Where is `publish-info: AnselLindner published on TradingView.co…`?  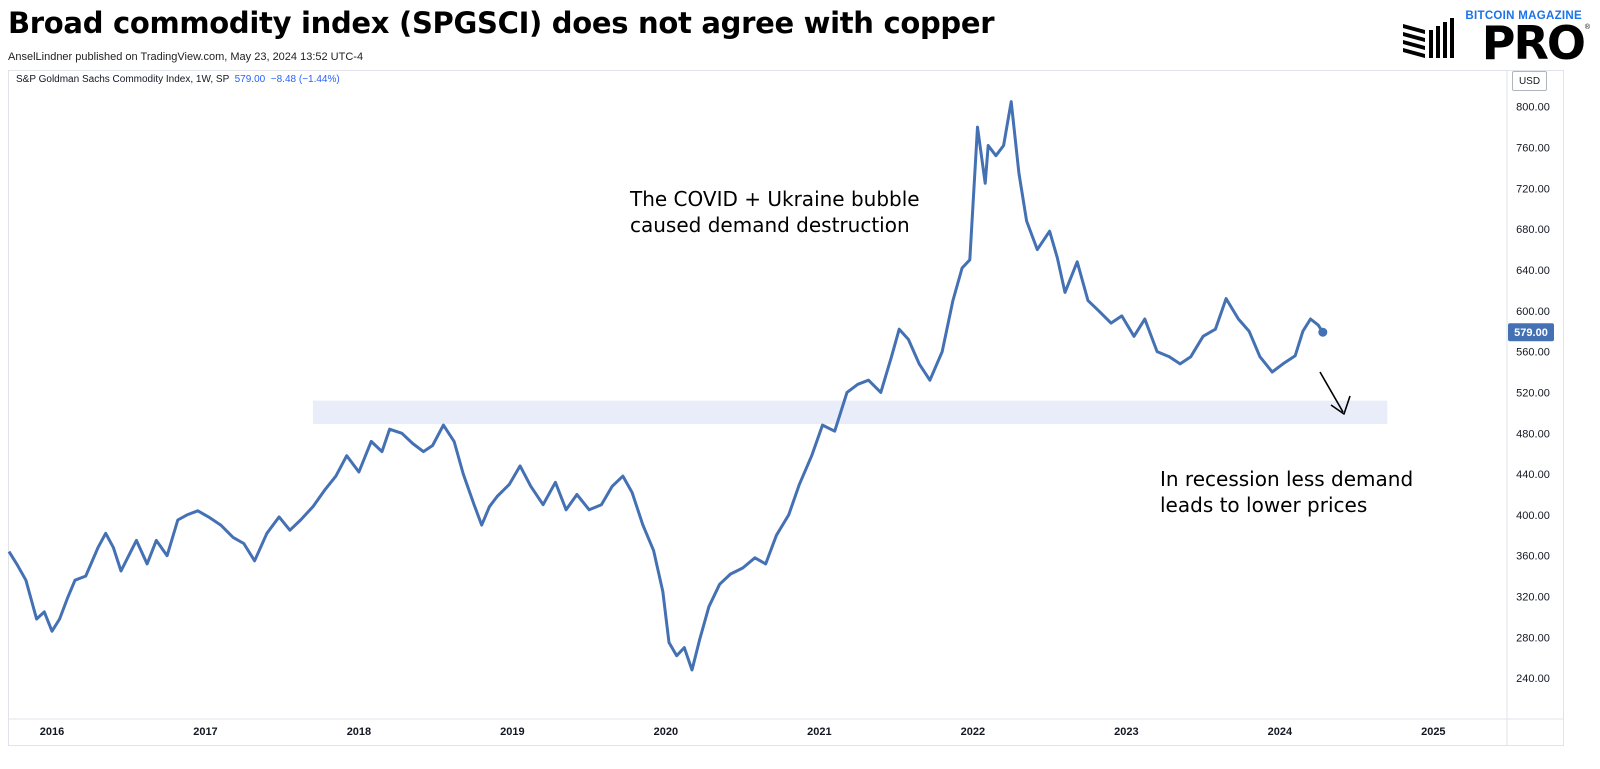 publish-info: AnselLindner published on TradingView.co… is located at coordinates (186, 57).